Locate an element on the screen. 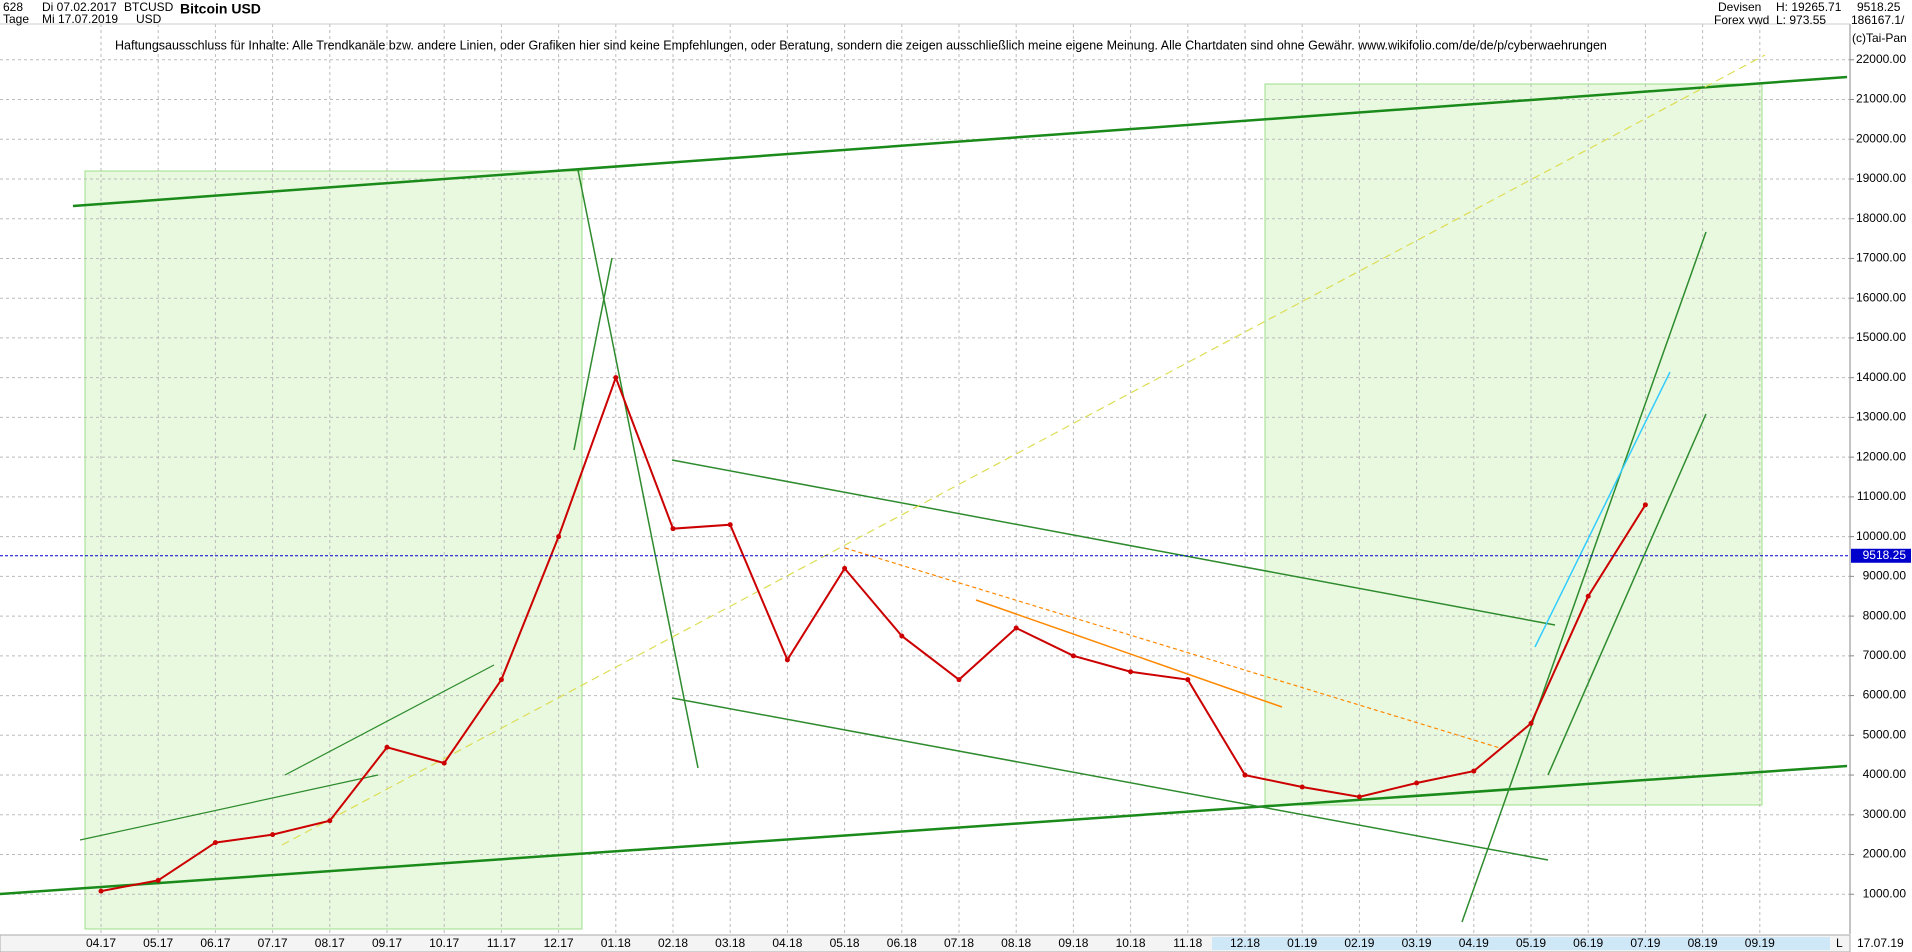  x-tick-label: 04.18 is located at coordinates (787, 943).